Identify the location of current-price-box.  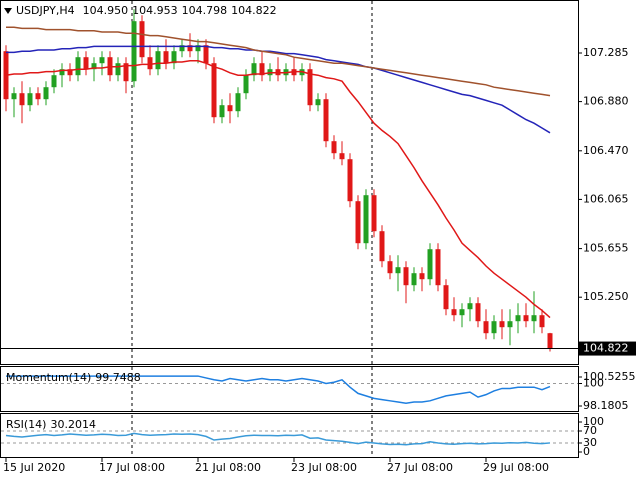
(607, 348).